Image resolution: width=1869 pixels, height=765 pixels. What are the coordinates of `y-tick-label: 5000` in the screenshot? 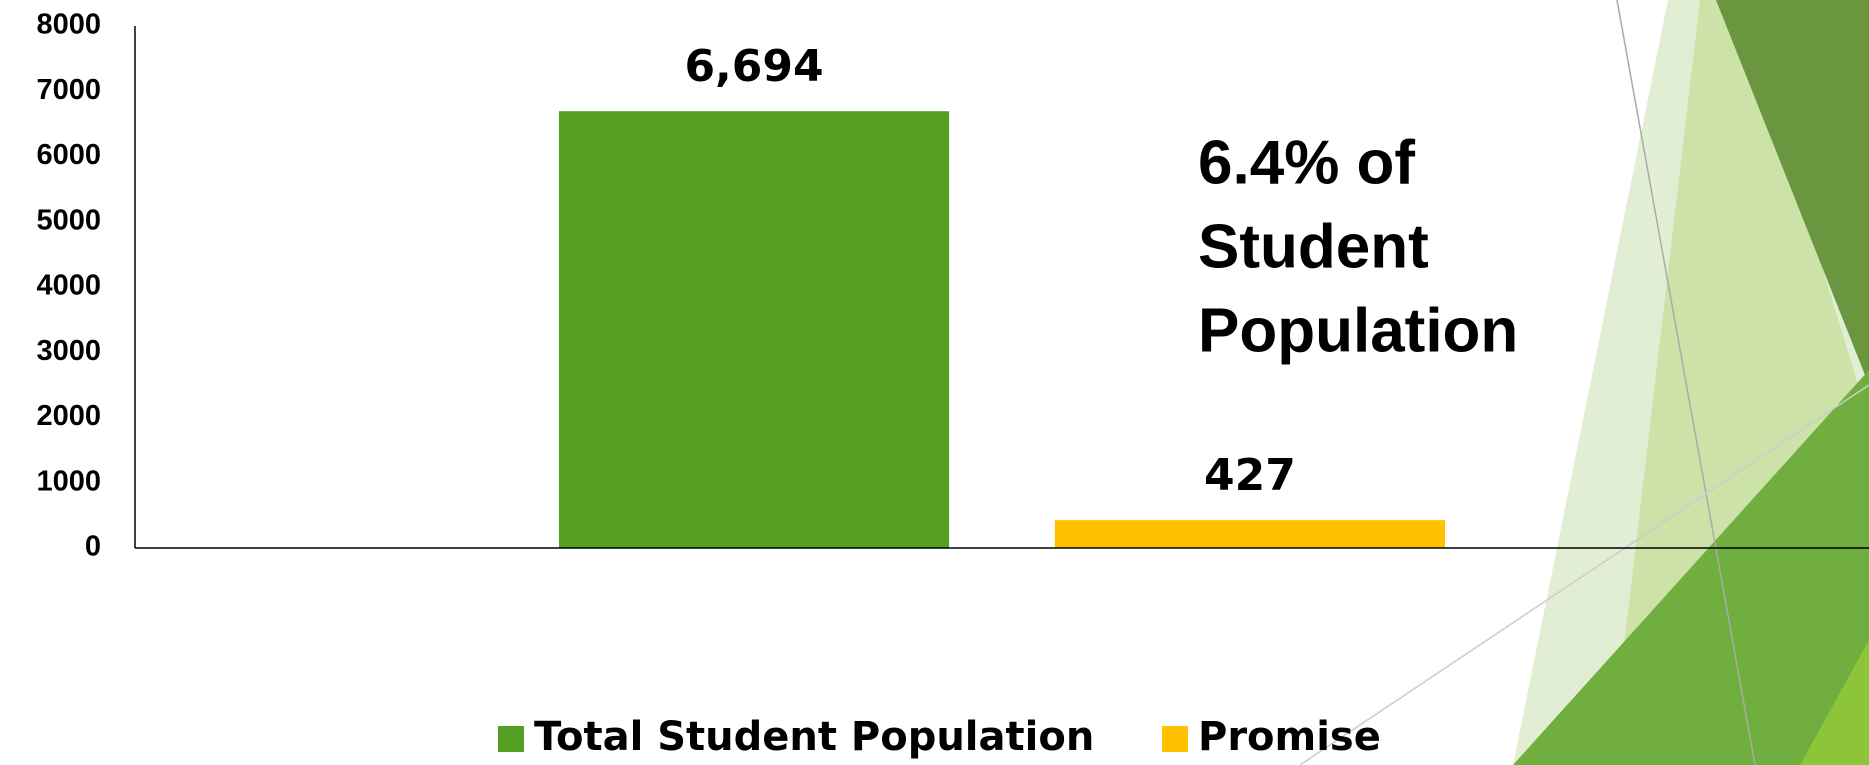 It's located at (68, 220).